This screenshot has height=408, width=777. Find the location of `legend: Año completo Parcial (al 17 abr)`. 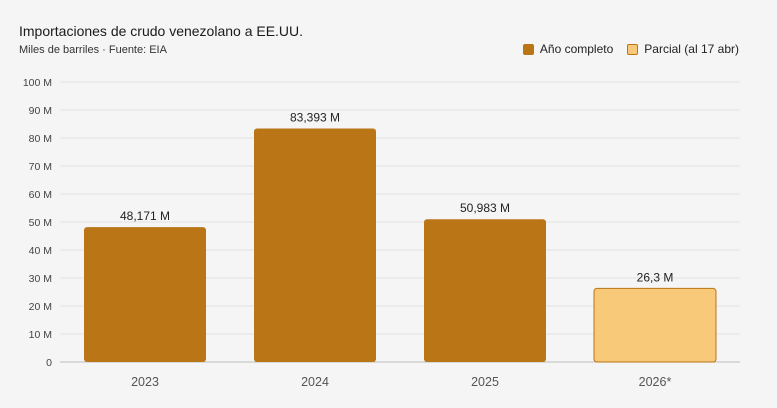

legend: Año completo Parcial (al 17 abr) is located at coordinates (630, 49).